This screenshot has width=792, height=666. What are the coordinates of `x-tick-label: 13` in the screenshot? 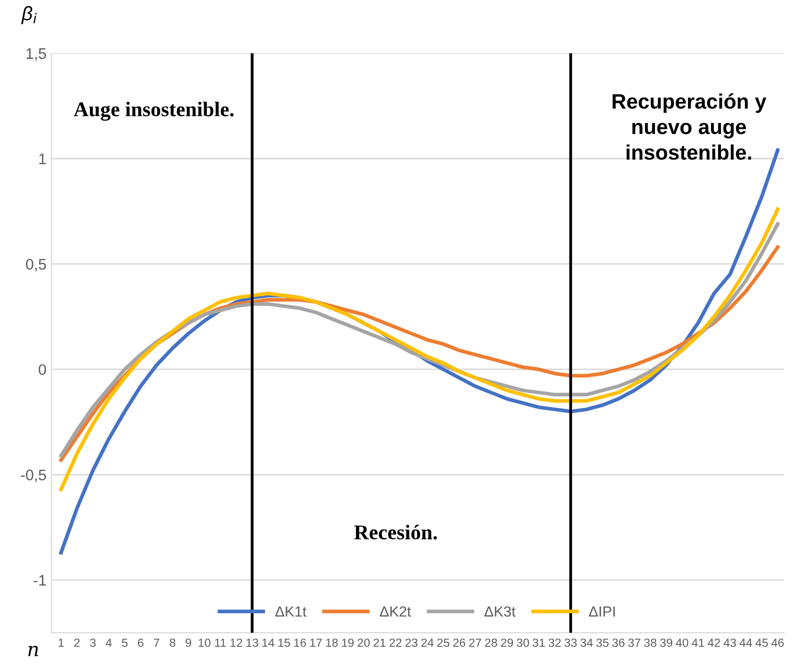 It's located at (252, 642).